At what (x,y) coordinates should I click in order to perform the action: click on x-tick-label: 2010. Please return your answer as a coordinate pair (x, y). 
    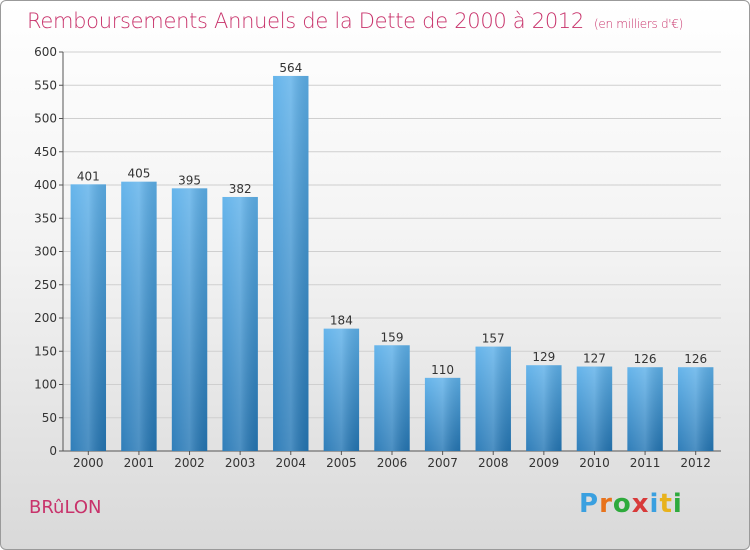
    Looking at the image, I should click on (594, 463).